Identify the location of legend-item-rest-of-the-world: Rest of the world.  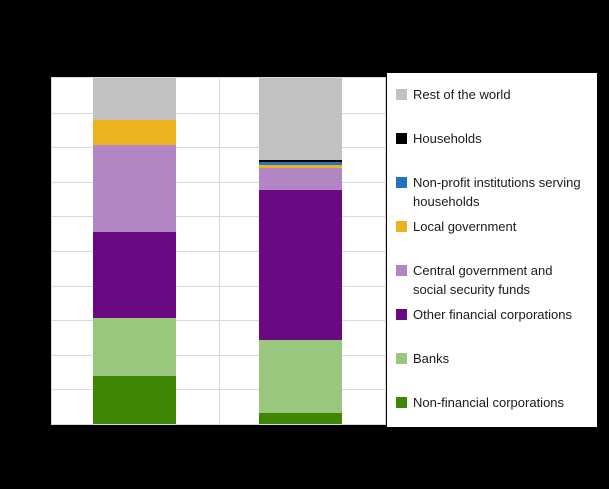
(496, 107).